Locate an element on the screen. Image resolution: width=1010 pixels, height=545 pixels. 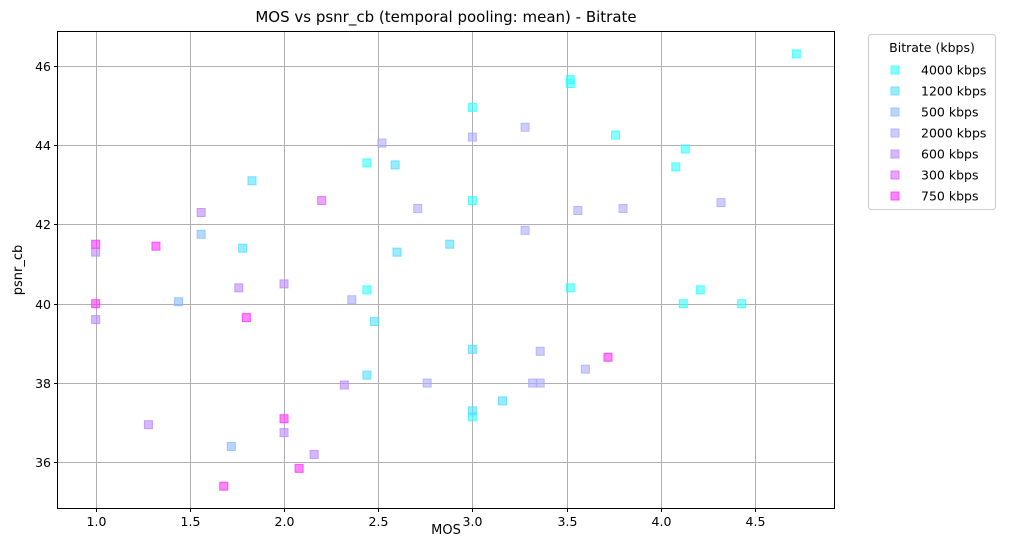
y-tick-label: 38 is located at coordinates (43, 383).